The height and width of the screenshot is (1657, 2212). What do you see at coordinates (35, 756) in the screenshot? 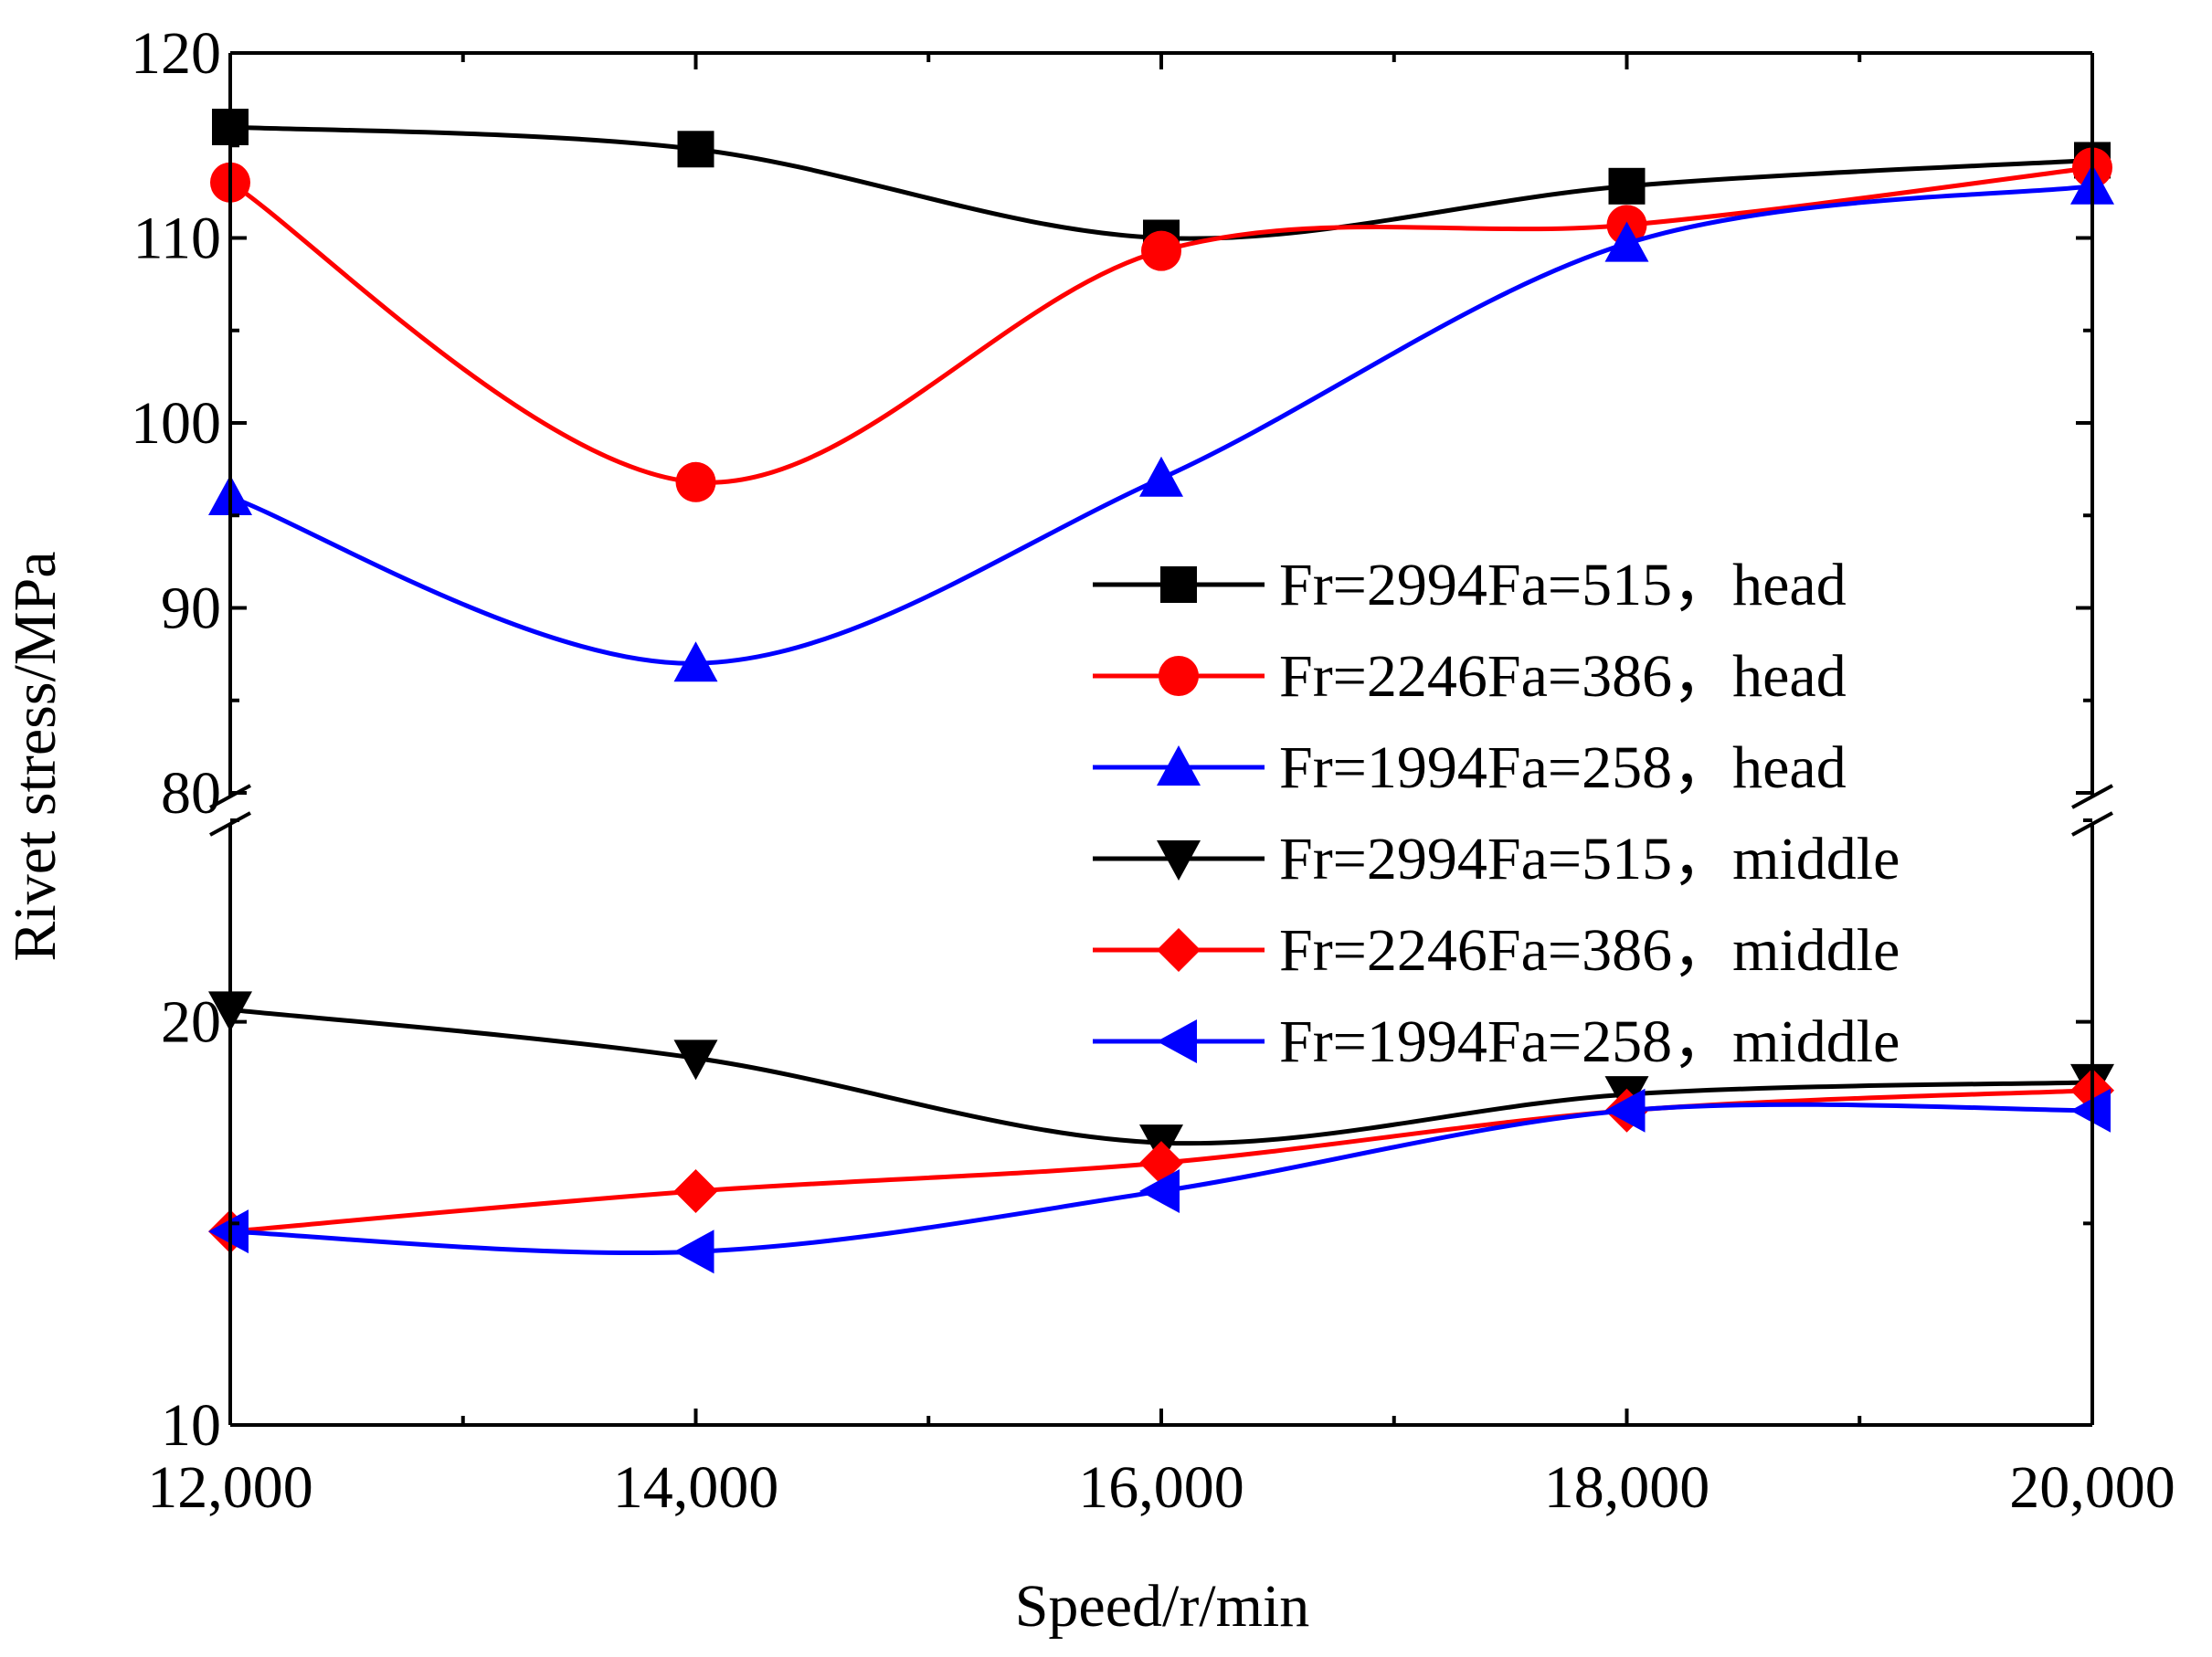
I see `y-axis-title: Rivet stress/MPa` at bounding box center [35, 756].